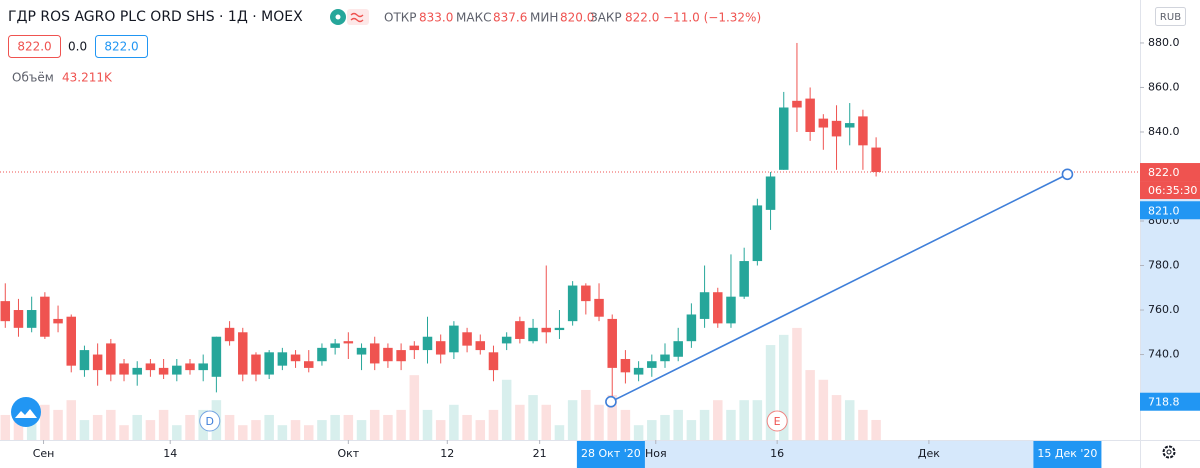  I want to click on x-tick-label: 28 Окт '20, so click(611, 453).